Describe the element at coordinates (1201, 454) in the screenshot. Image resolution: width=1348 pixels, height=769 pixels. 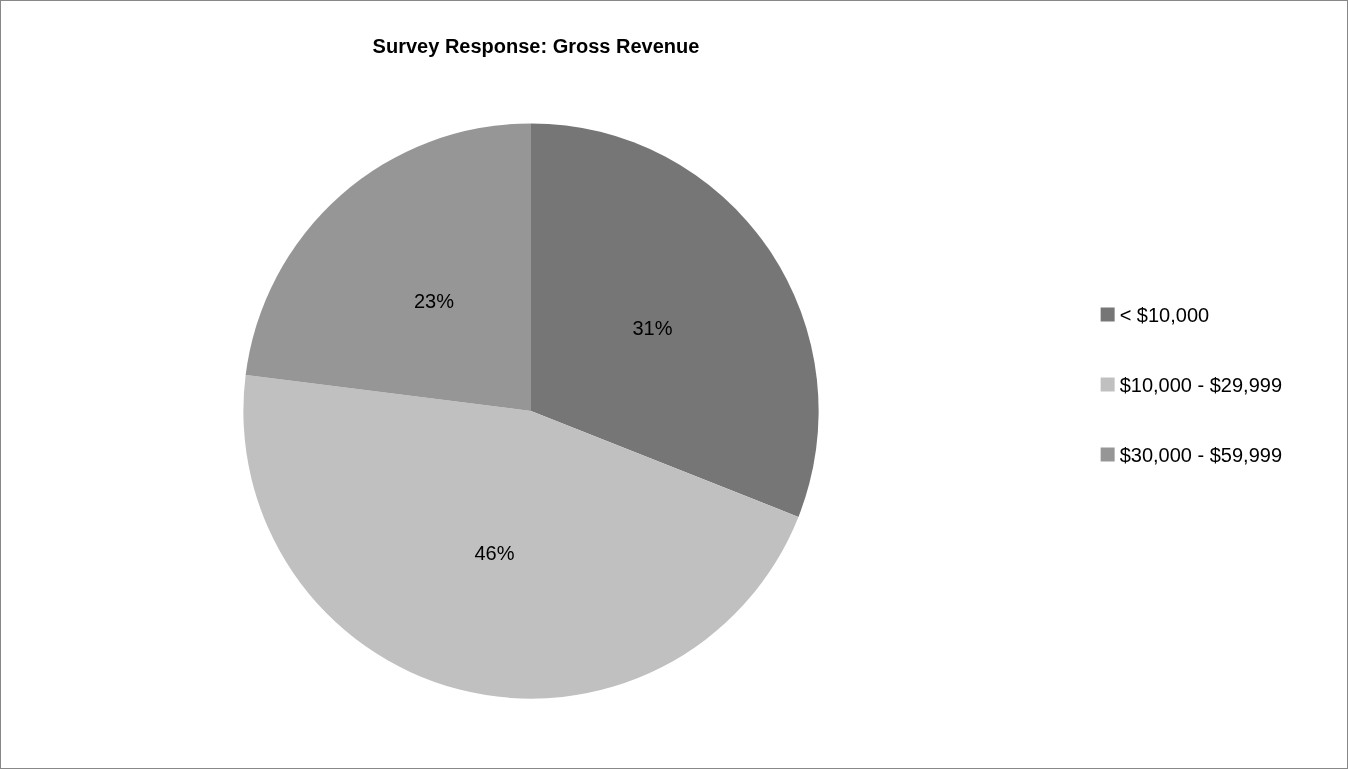
I see `legend-label: $30,000 - $59,999` at that location.